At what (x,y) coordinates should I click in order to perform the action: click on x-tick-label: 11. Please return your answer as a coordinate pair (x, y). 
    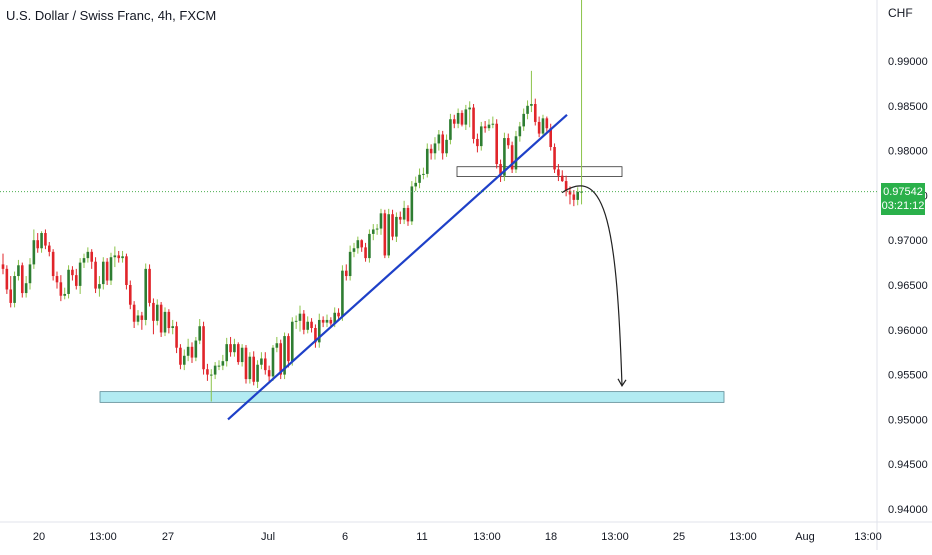
    Looking at the image, I should click on (421, 537).